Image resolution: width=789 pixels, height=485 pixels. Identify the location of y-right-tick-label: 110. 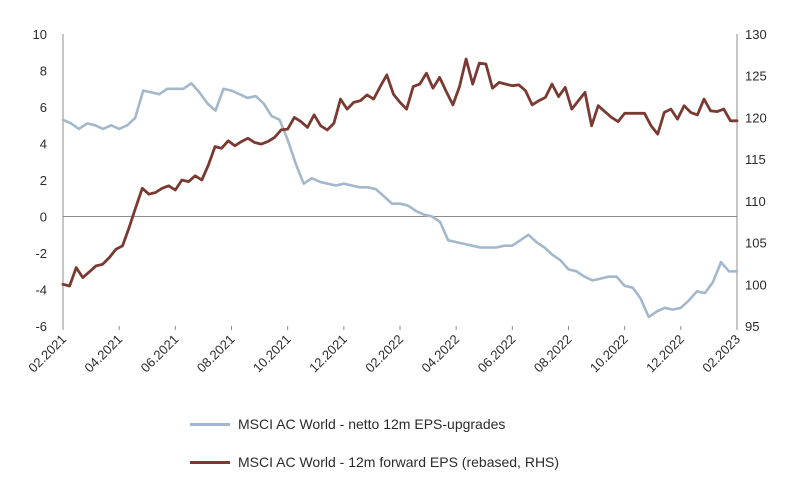
(755, 201).